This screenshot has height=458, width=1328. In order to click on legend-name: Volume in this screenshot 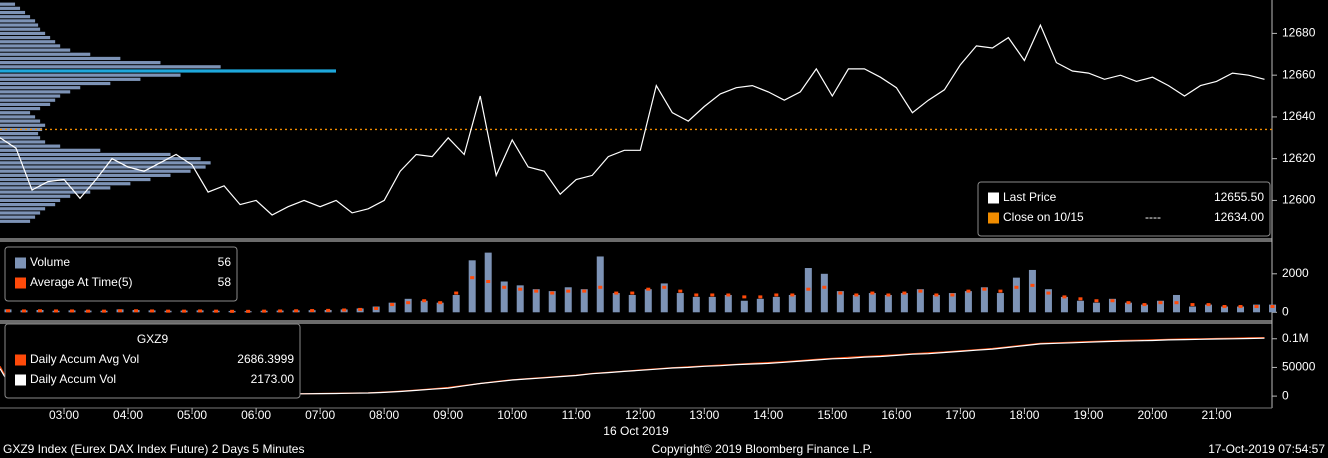, I will do `click(50, 262)`.